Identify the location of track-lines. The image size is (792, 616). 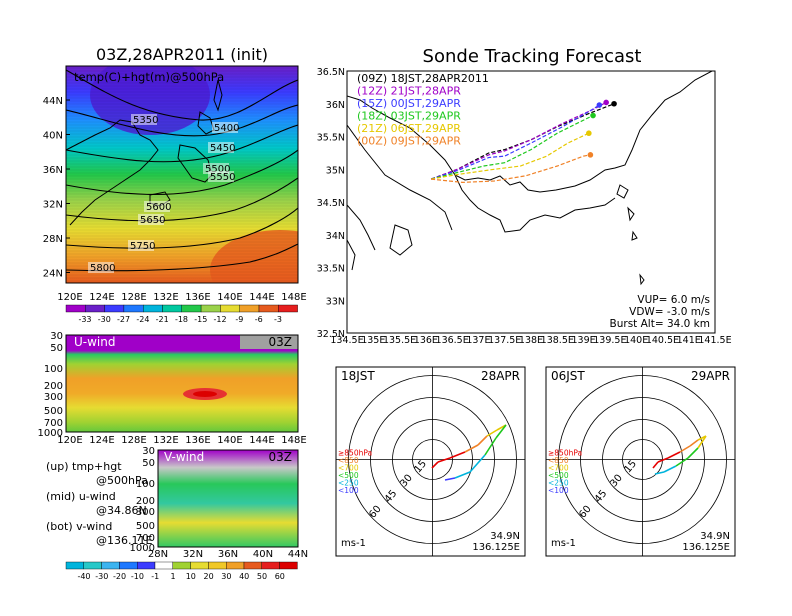
(523, 141).